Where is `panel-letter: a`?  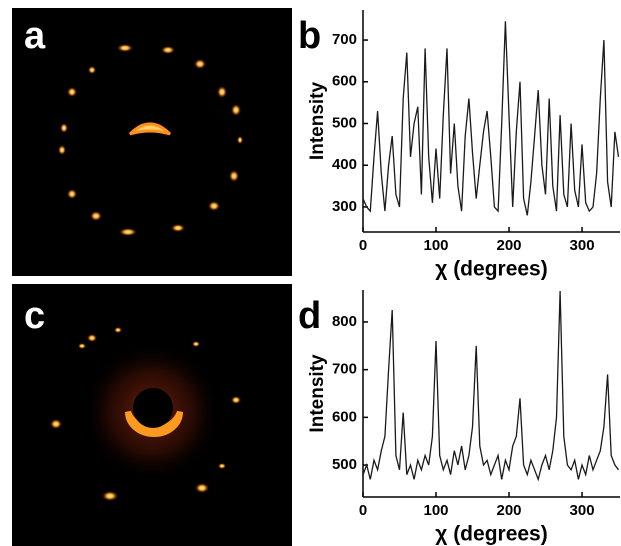
panel-letter: a is located at coordinates (35, 36).